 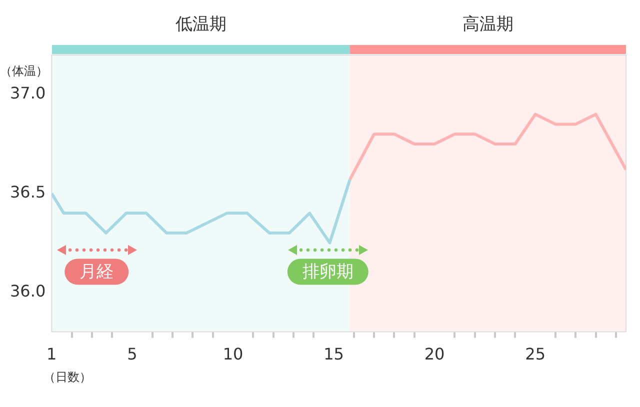 What do you see at coordinates (488, 24) in the screenshot?
I see `band-label: 高温期` at bounding box center [488, 24].